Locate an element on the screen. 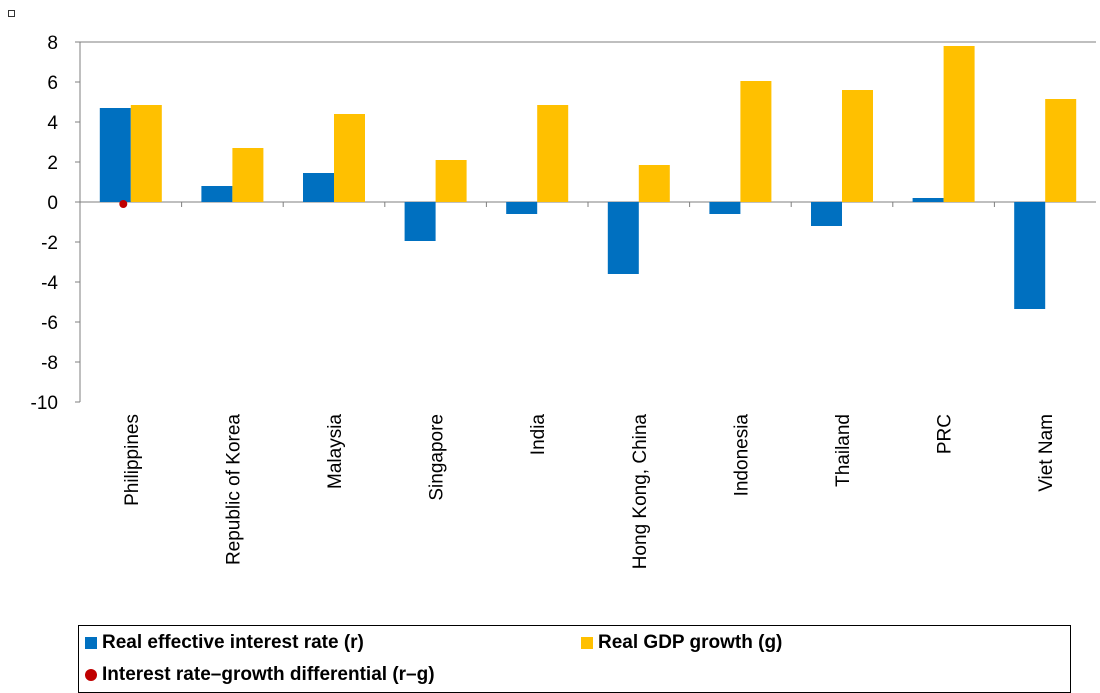 This screenshot has width=1100, height=693. category-label: Viet Nam is located at coordinates (1046, 453).